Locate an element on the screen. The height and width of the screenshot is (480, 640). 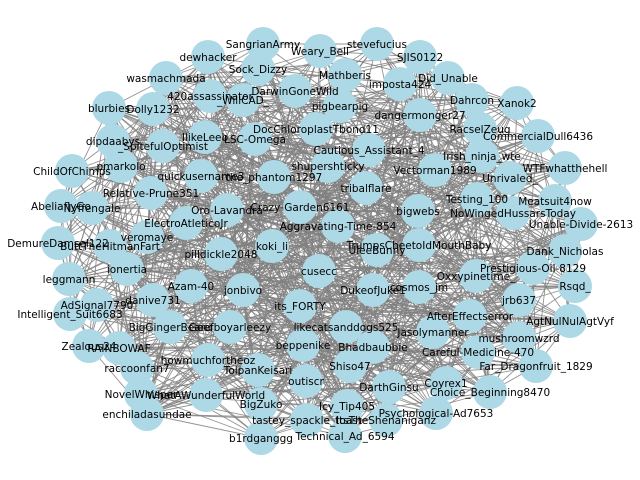
node-label: imposta424 is located at coordinates (400, 85).